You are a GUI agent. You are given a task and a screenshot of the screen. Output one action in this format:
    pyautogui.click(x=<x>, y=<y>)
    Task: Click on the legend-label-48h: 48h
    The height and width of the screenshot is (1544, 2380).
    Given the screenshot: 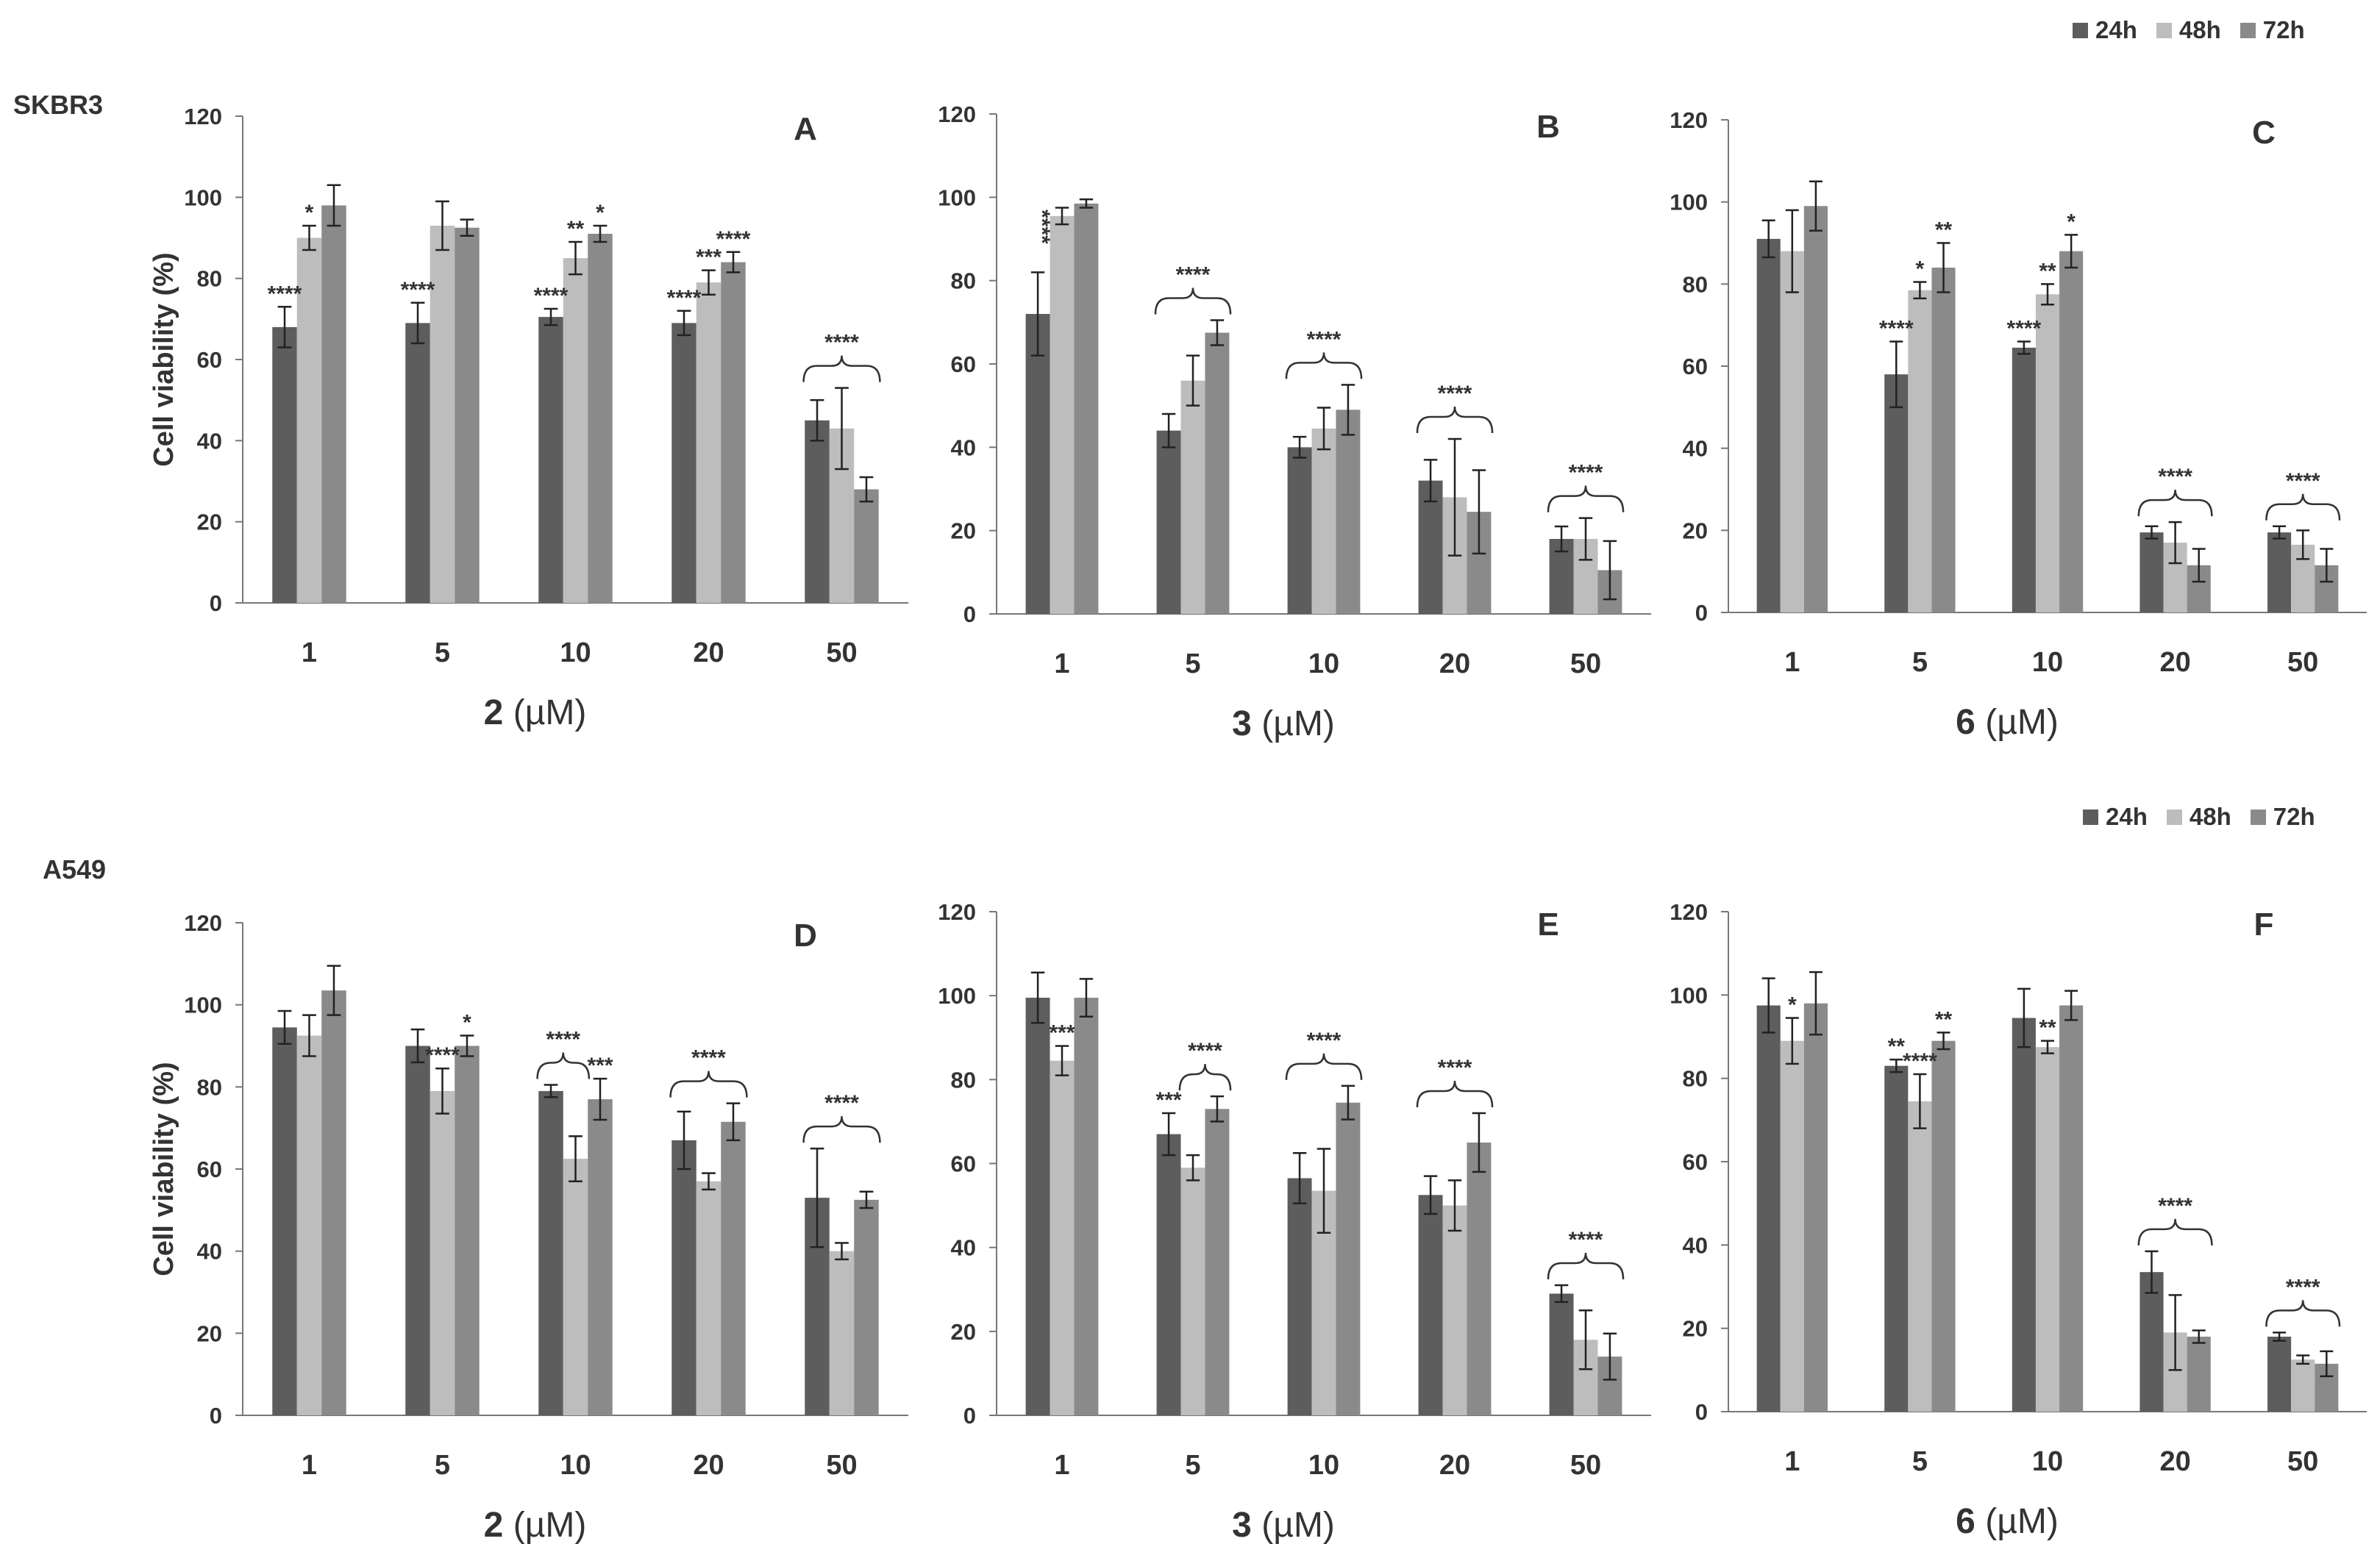 What is the action you would take?
    pyautogui.click(x=2210, y=816)
    